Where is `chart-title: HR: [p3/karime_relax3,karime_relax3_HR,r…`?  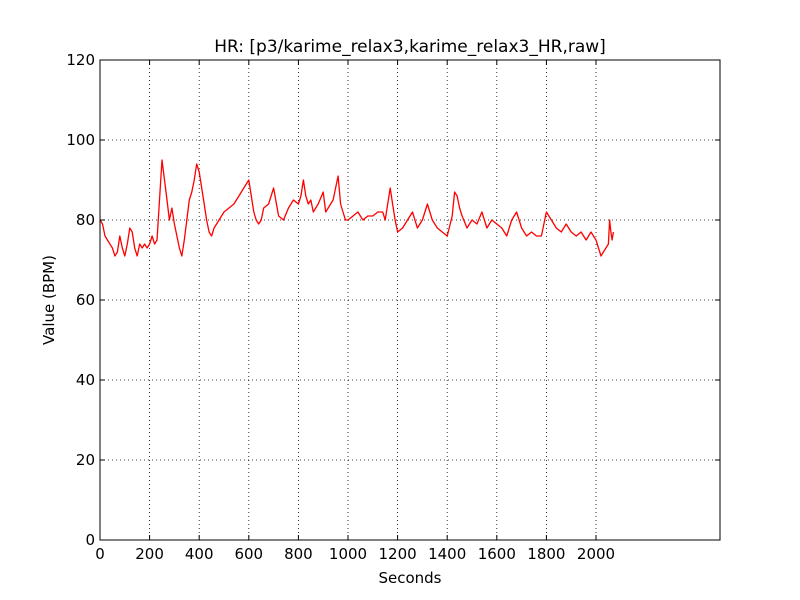
chart-title: HR: [p3/karime_relax3,karime_relax3_HR,r… is located at coordinates (410, 47).